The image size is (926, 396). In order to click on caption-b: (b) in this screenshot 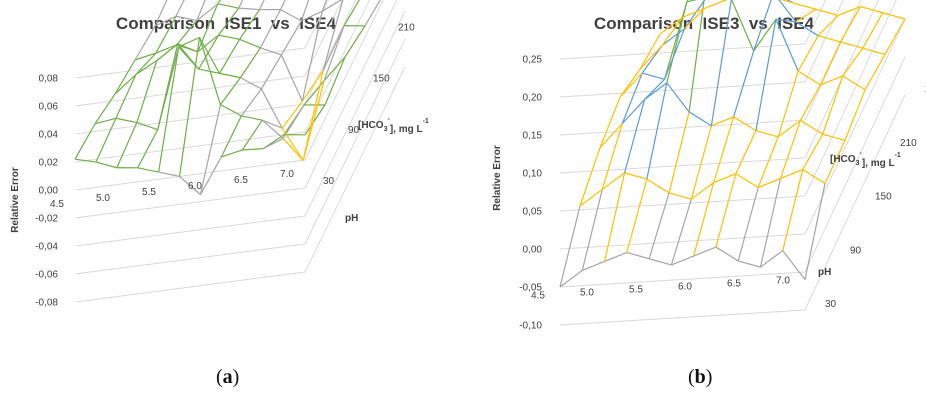, I will do `click(700, 377)`.